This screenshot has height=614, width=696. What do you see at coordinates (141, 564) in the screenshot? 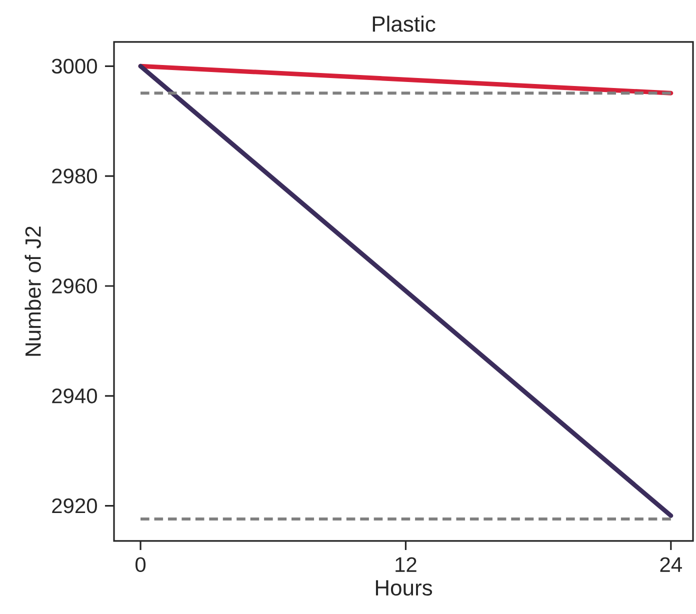
I see `x-tick-label: 0` at bounding box center [141, 564].